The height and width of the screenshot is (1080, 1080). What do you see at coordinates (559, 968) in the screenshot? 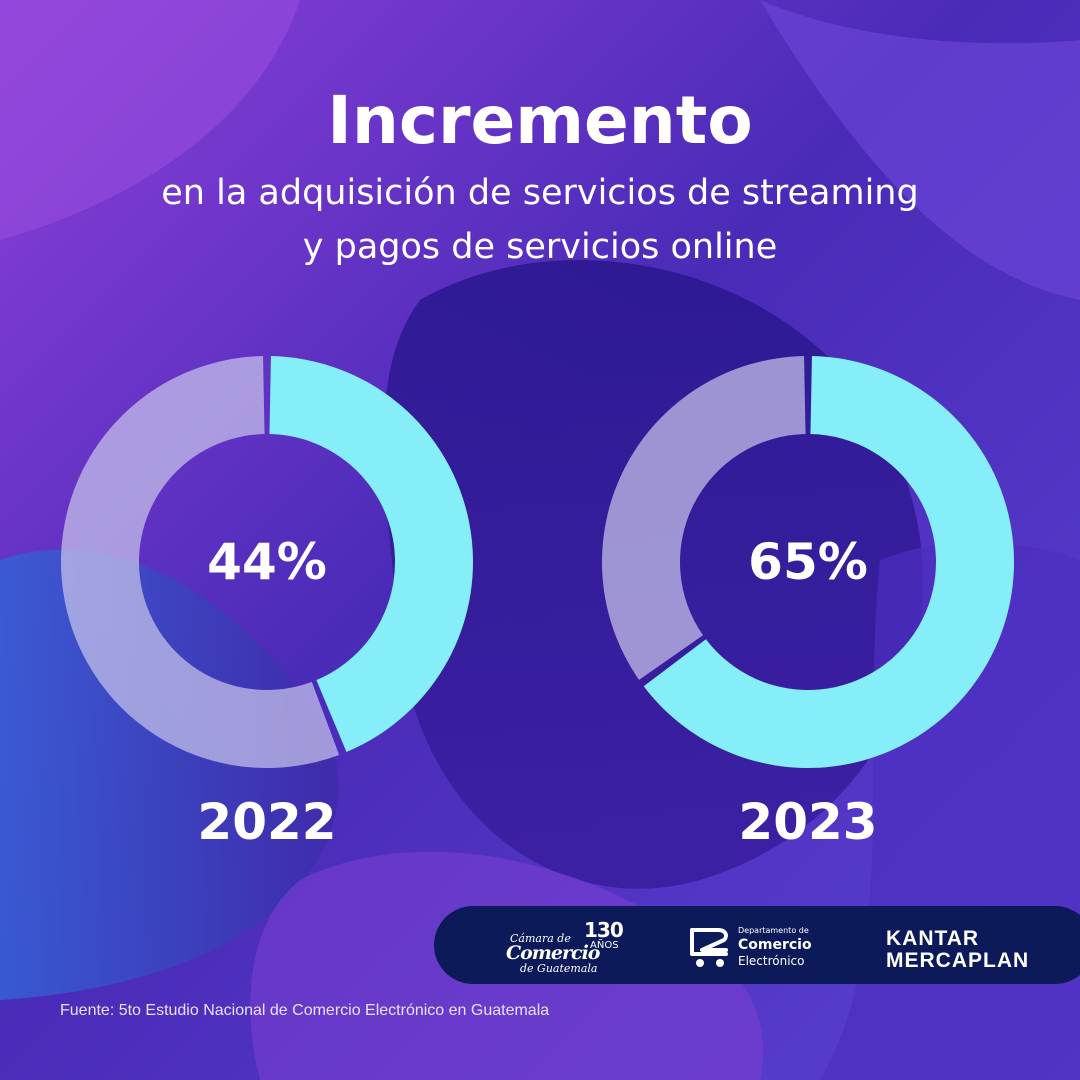
I see `camara-logo-line3: de Guatemala` at bounding box center [559, 968].